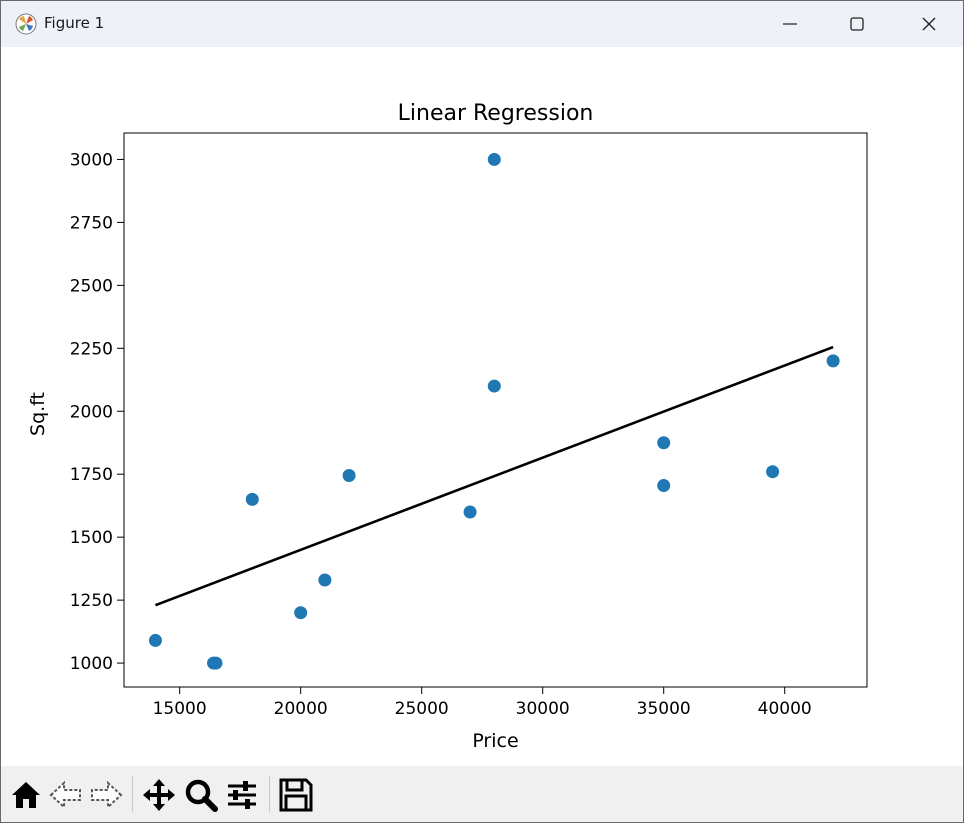  I want to click on y-tick-label: 2250, so click(91, 349).